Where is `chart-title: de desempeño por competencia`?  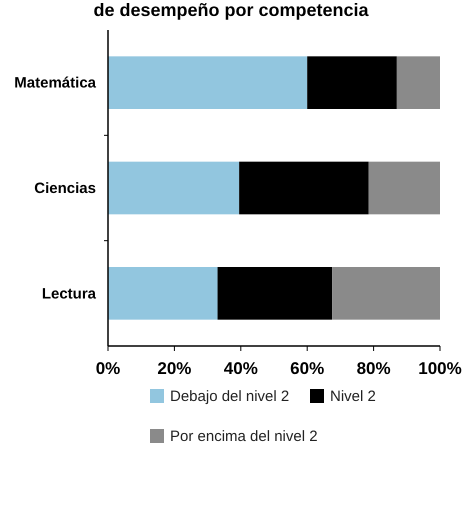 chart-title: de desempeño por competencia is located at coordinates (231, 10).